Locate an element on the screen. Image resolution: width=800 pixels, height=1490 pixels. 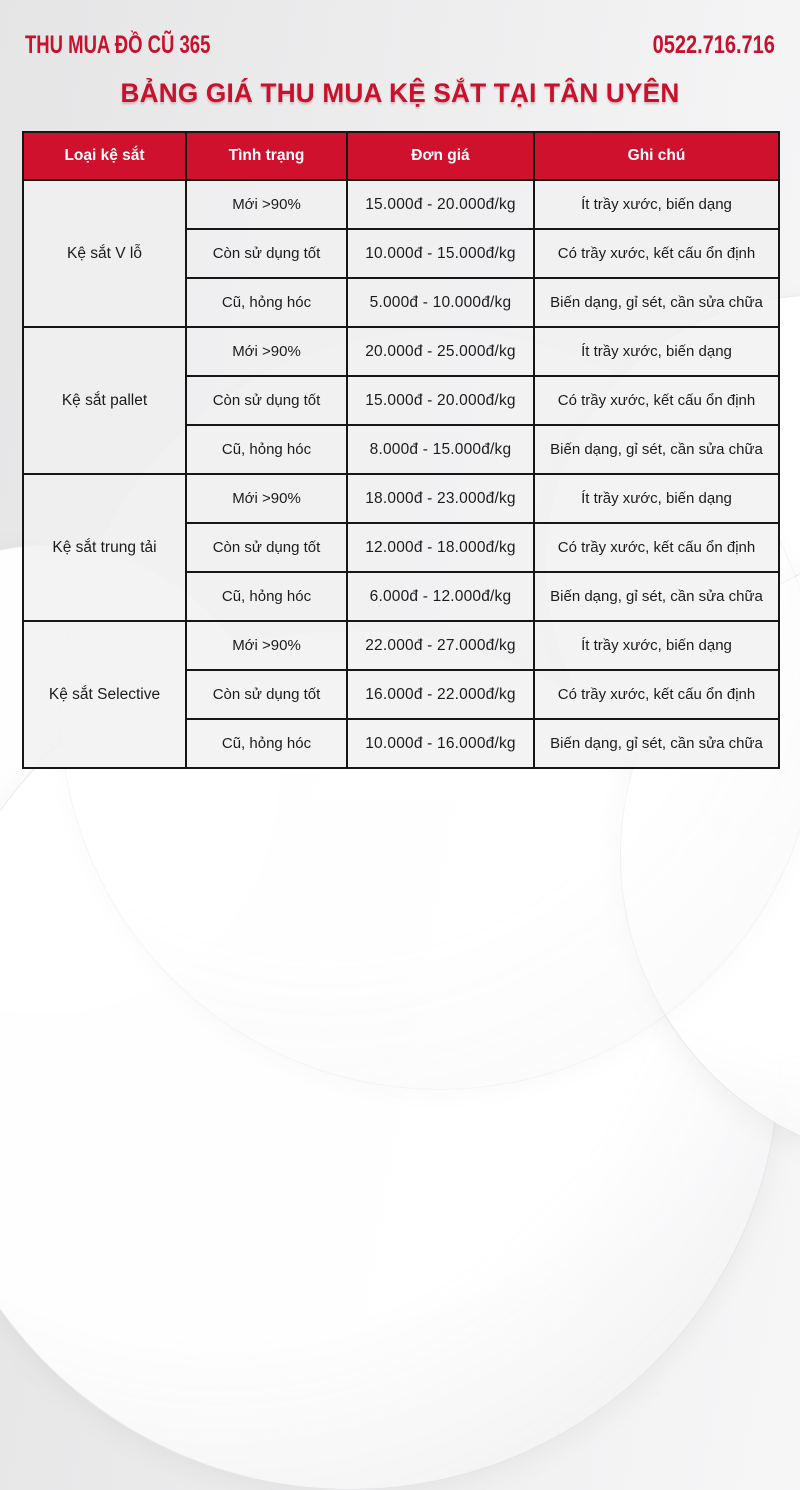
category-cell: Kệ sắt Selective is located at coordinates (104, 694).